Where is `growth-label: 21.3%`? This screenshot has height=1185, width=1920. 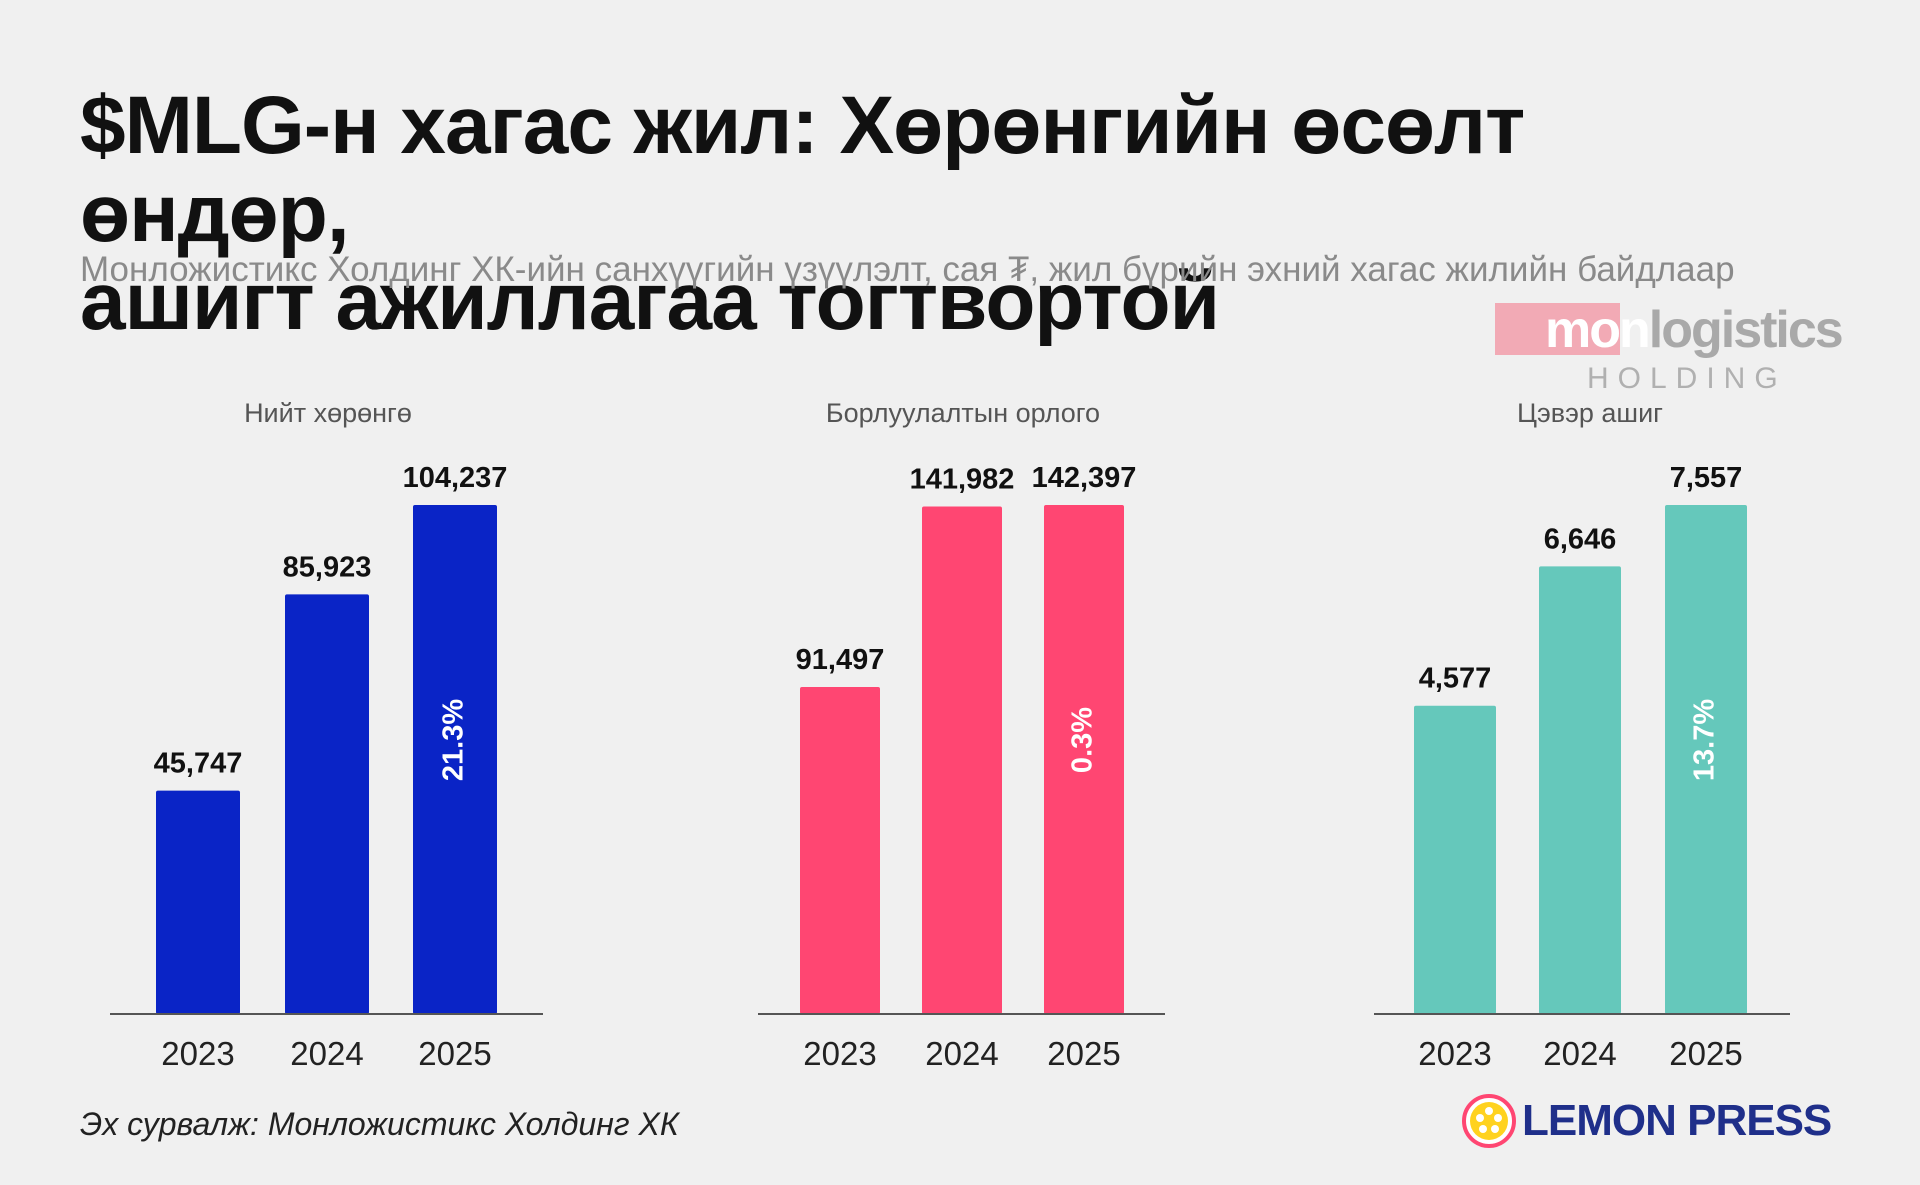 growth-label: 21.3% is located at coordinates (454, 740).